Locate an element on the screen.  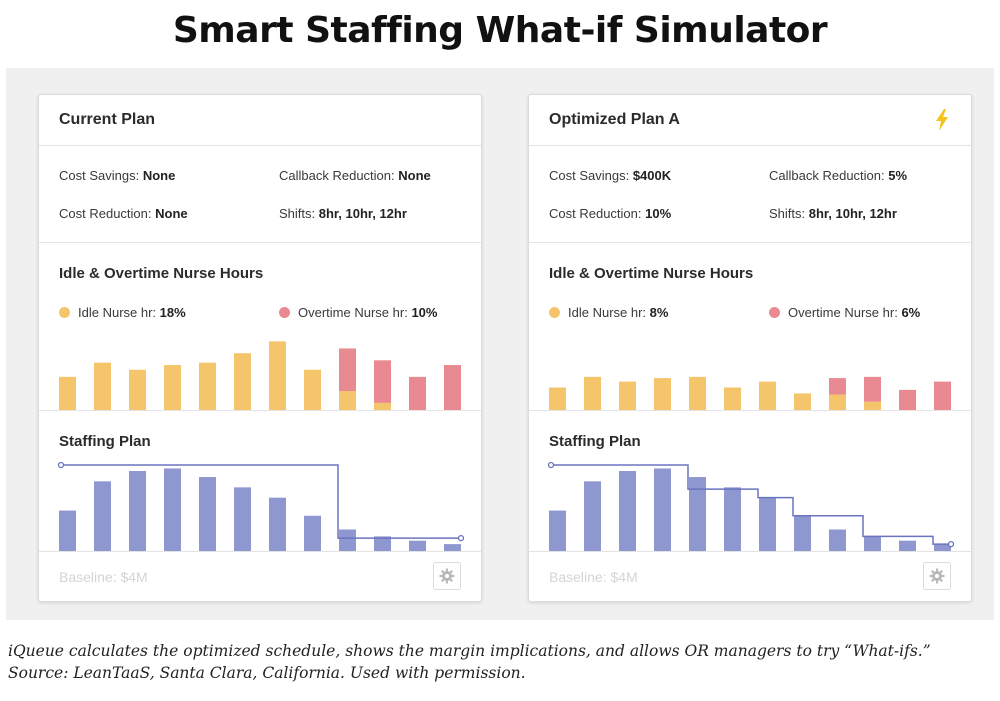
legend-idle: Idle Nurse hr: 8% is located at coordinates (608, 312).